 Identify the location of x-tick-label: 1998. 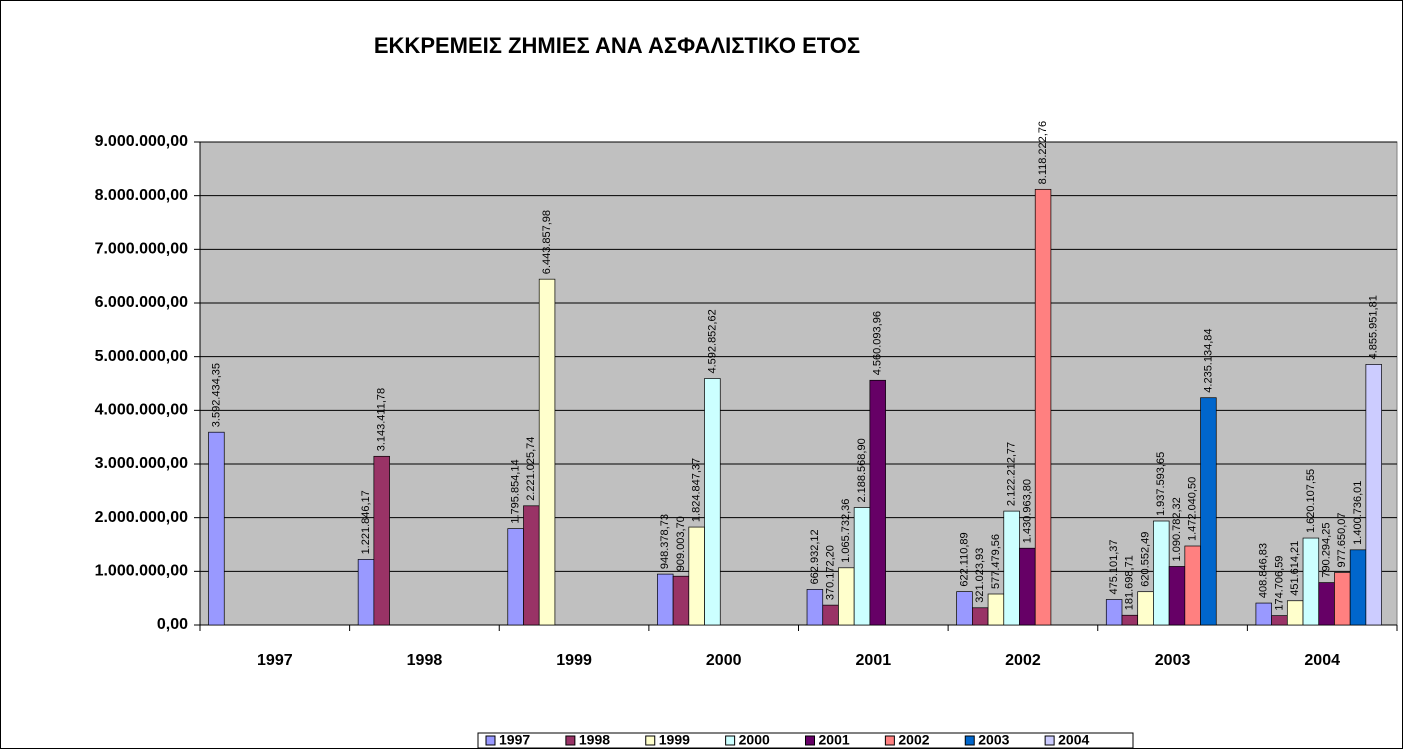
(425, 660).